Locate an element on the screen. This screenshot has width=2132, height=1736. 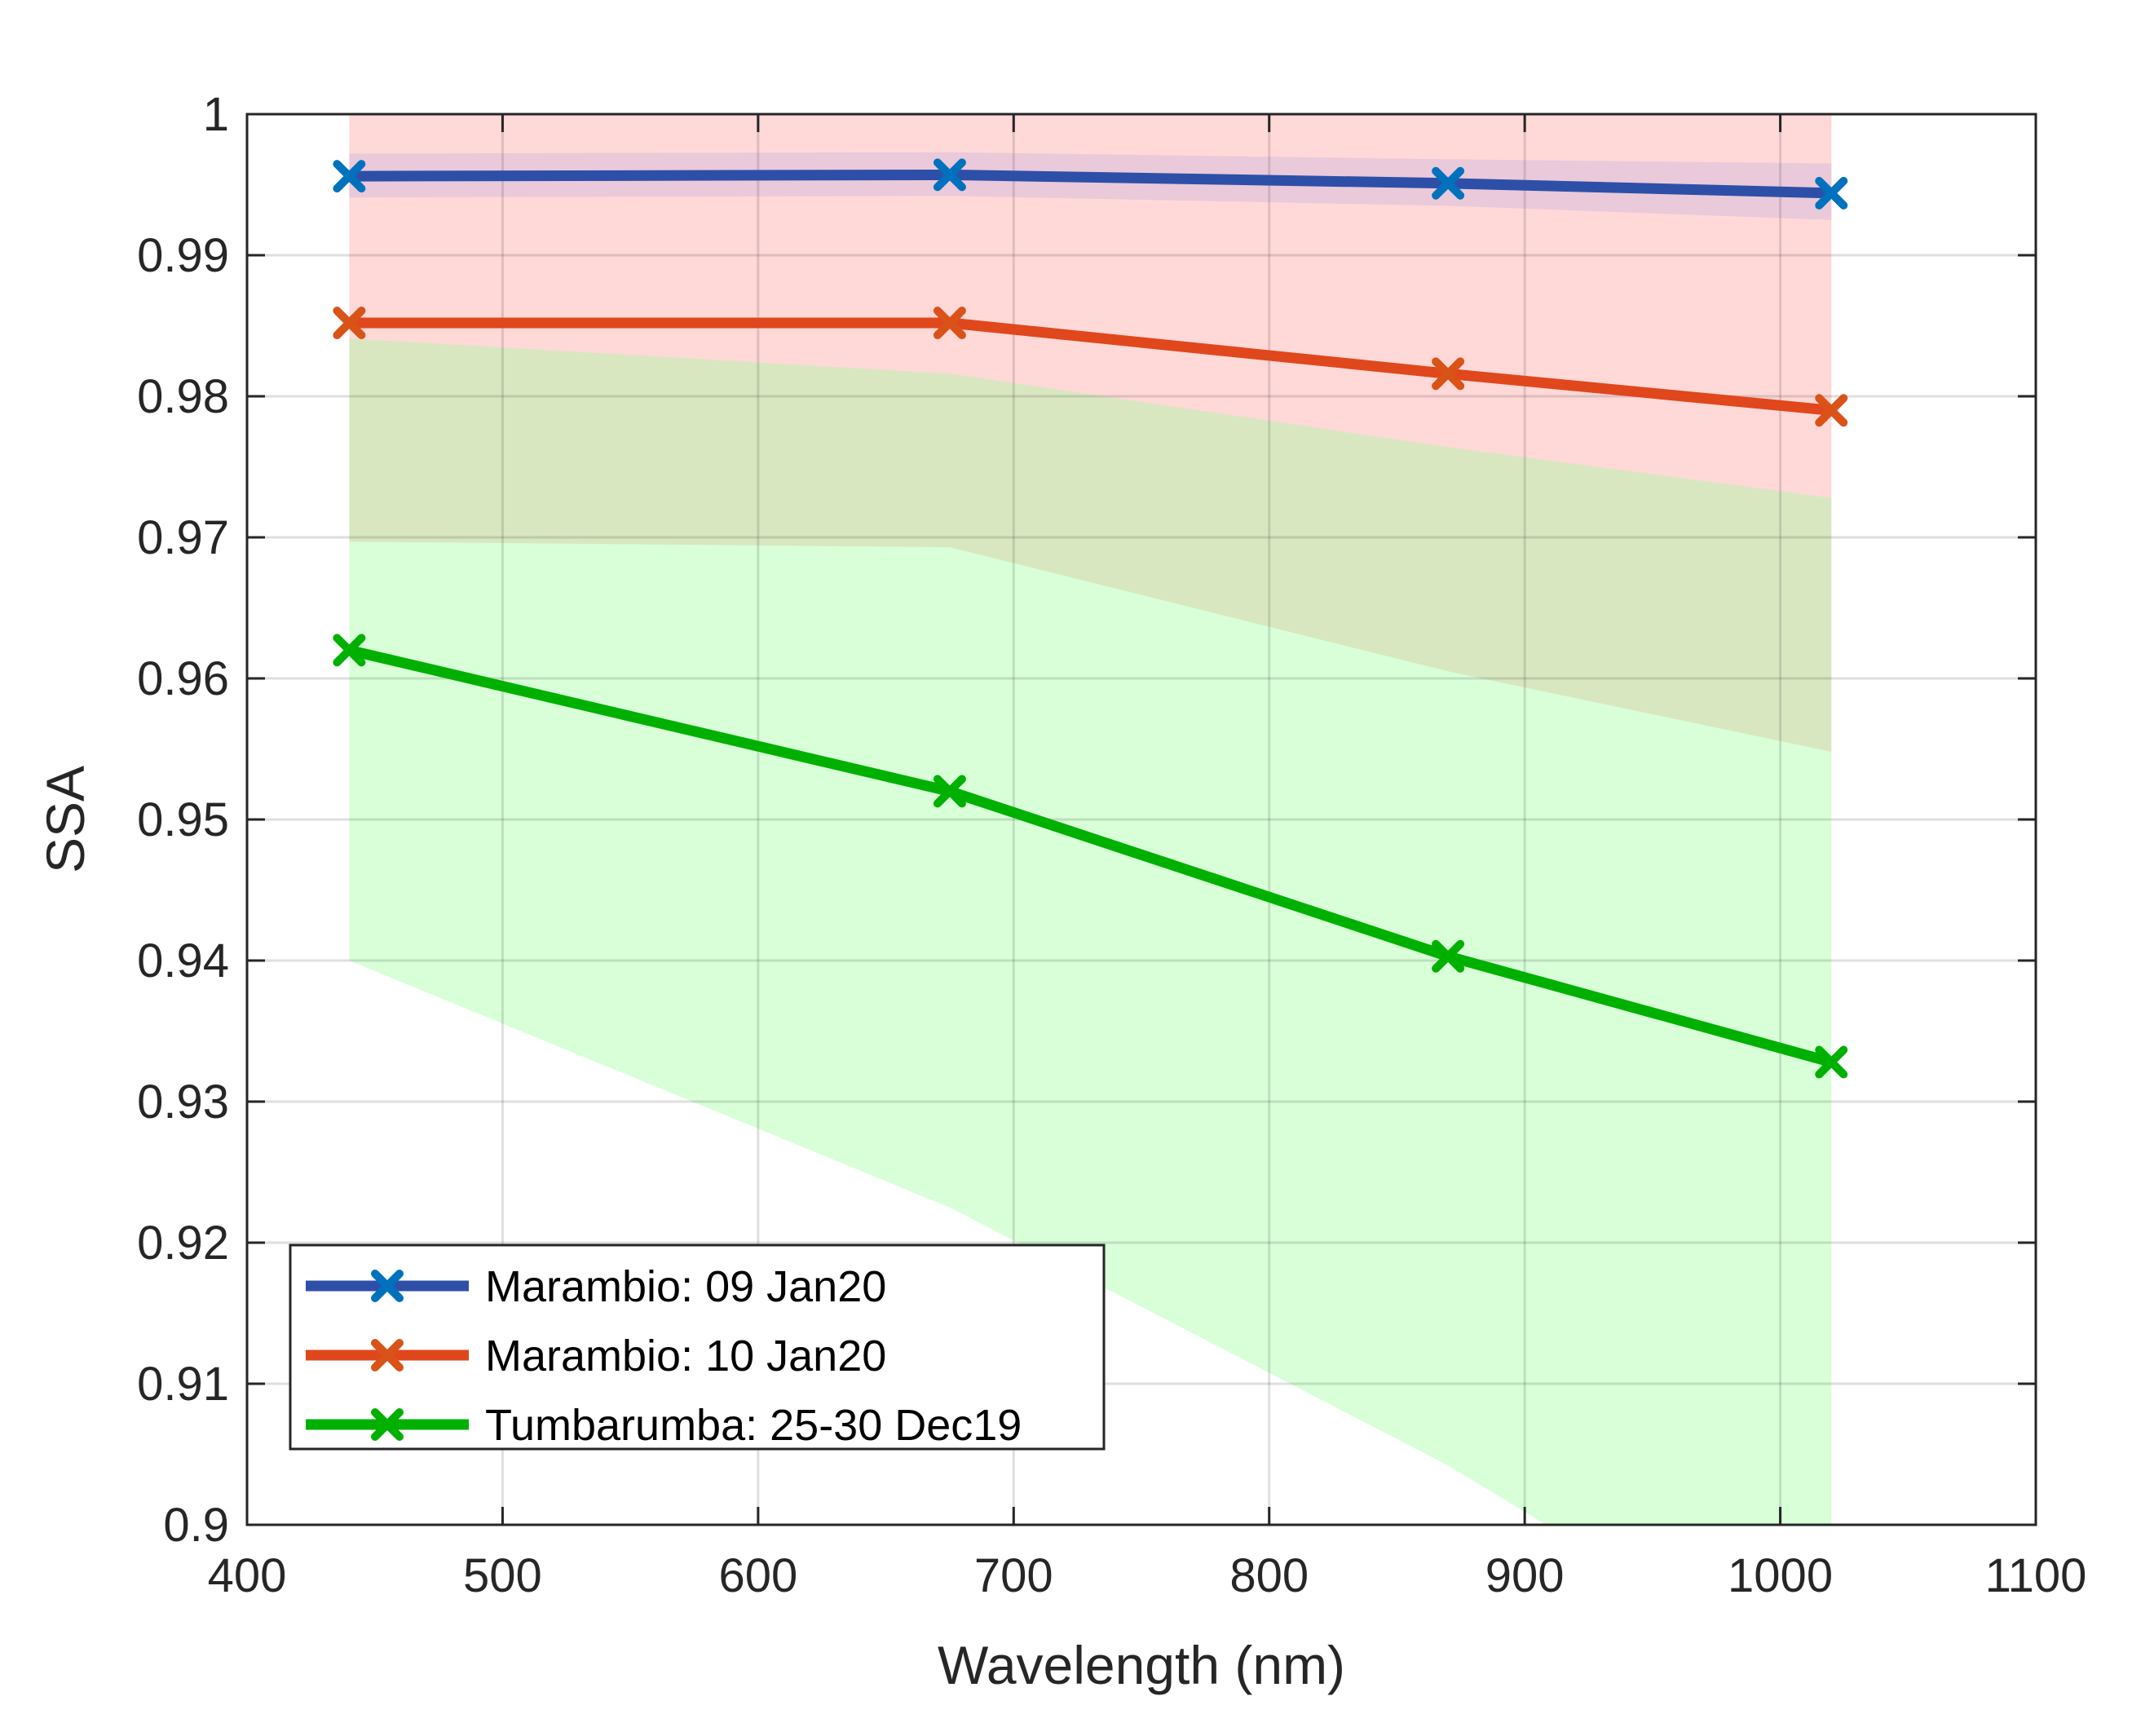
y-tick-label: 0.94 is located at coordinates (183, 960).